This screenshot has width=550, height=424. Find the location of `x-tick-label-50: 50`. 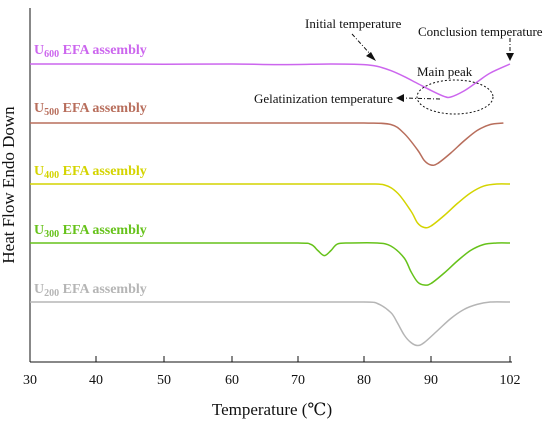

x-tick-label-50: 50 is located at coordinates (164, 380).